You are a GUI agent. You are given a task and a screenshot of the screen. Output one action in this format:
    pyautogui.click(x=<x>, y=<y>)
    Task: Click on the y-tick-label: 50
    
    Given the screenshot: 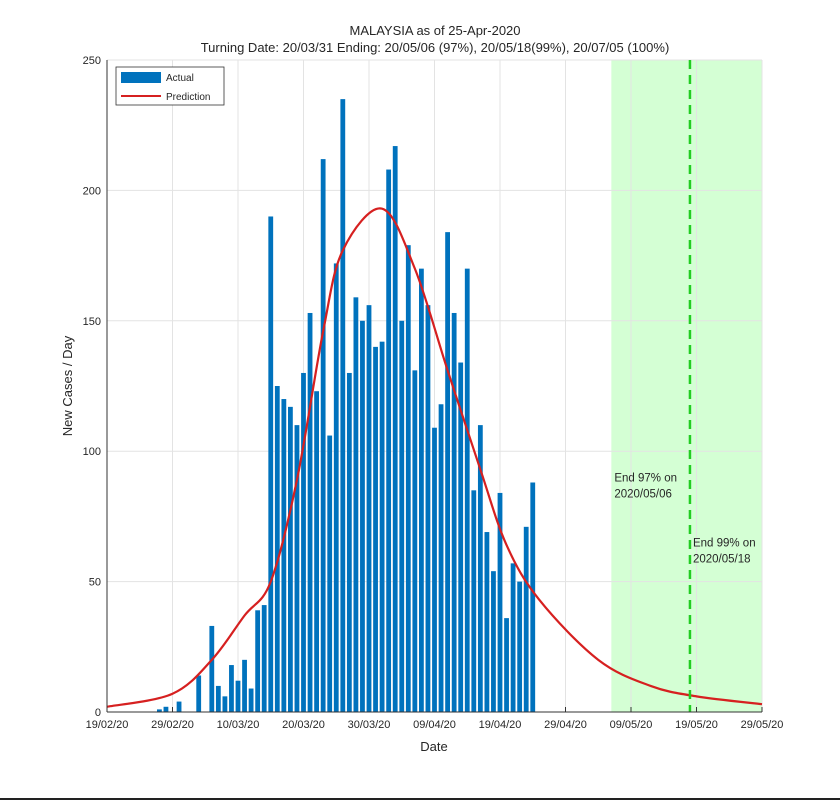 What is the action you would take?
    pyautogui.click(x=95, y=583)
    